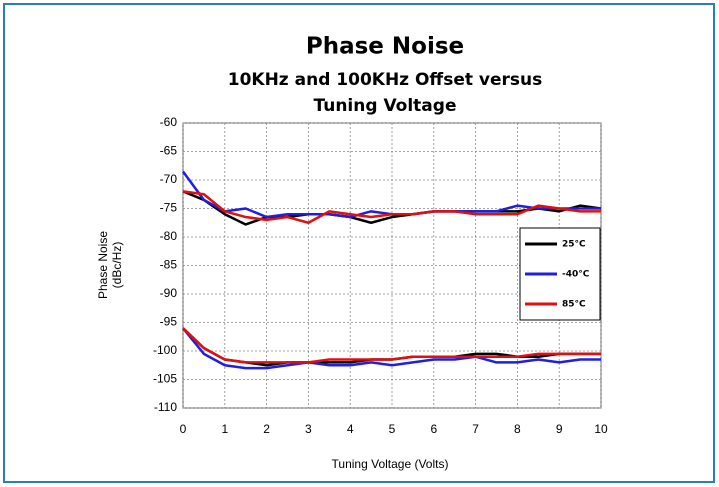 This screenshot has width=719, height=487. Describe the element at coordinates (433, 429) in the screenshot. I see `x-tick-label: 6` at that location.